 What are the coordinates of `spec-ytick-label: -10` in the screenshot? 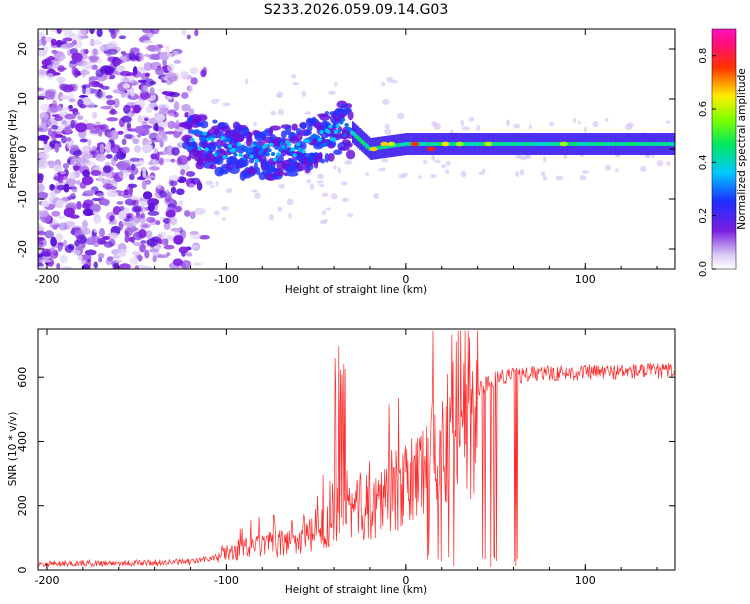 It's located at (22, 199).